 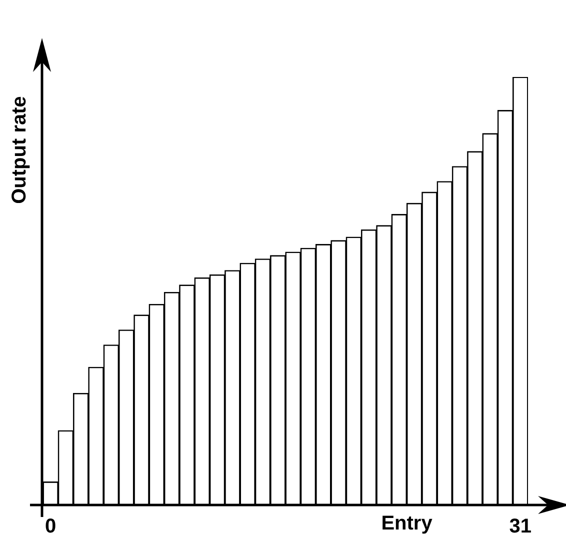 What do you see at coordinates (19, 150) in the screenshot?
I see `y-axis-title: Output rate` at bounding box center [19, 150].